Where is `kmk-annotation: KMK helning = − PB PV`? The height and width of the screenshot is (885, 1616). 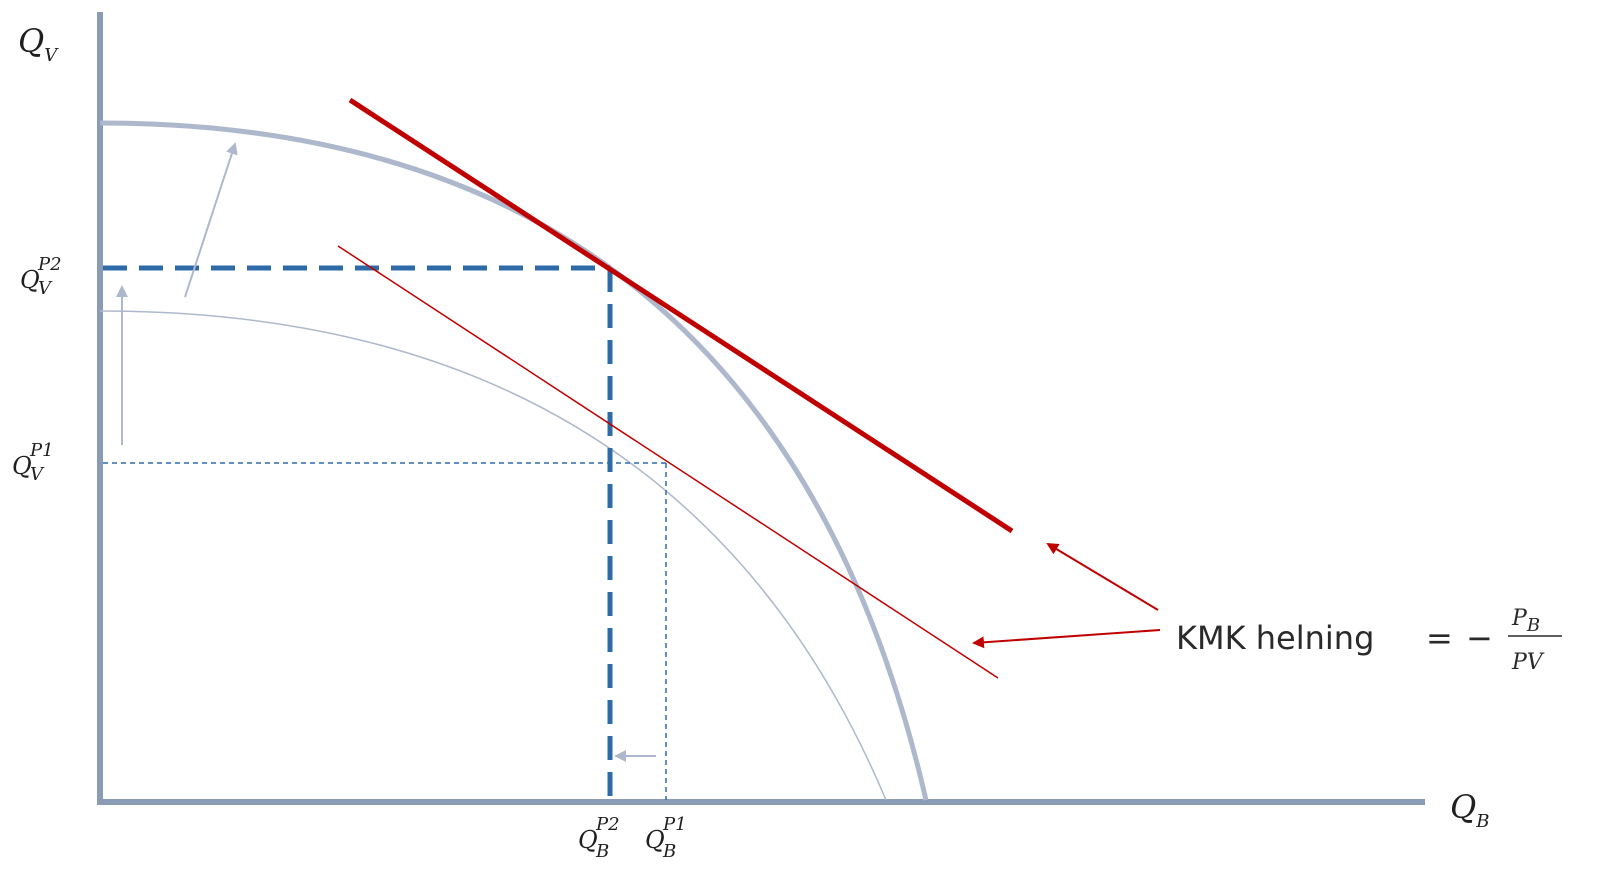 kmk-annotation: KMK helning = − PB PV is located at coordinates (1369, 640).